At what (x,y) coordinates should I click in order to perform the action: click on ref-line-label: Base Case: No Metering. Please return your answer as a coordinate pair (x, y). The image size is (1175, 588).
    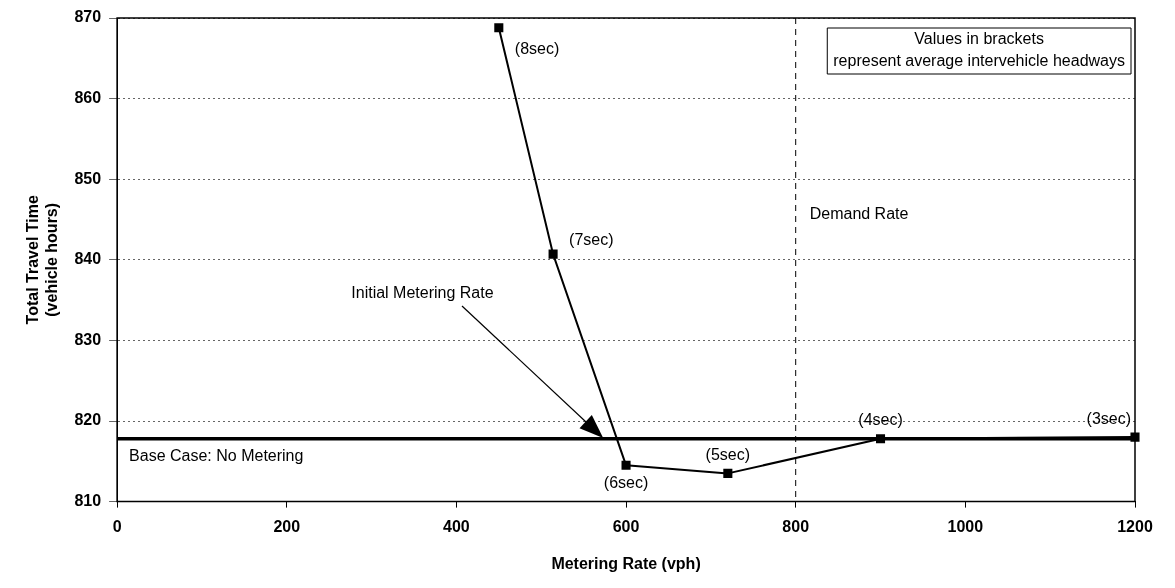
    Looking at the image, I should click on (216, 456).